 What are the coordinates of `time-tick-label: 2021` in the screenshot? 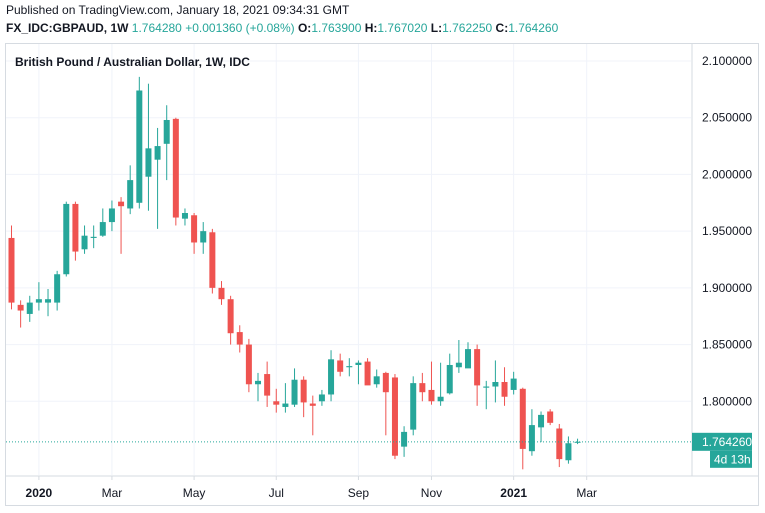 It's located at (513, 493).